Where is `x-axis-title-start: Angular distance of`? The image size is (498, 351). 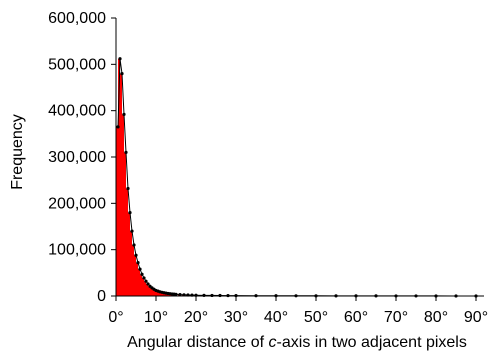
x-axis-title-start: Angular distance of is located at coordinates (197, 342).